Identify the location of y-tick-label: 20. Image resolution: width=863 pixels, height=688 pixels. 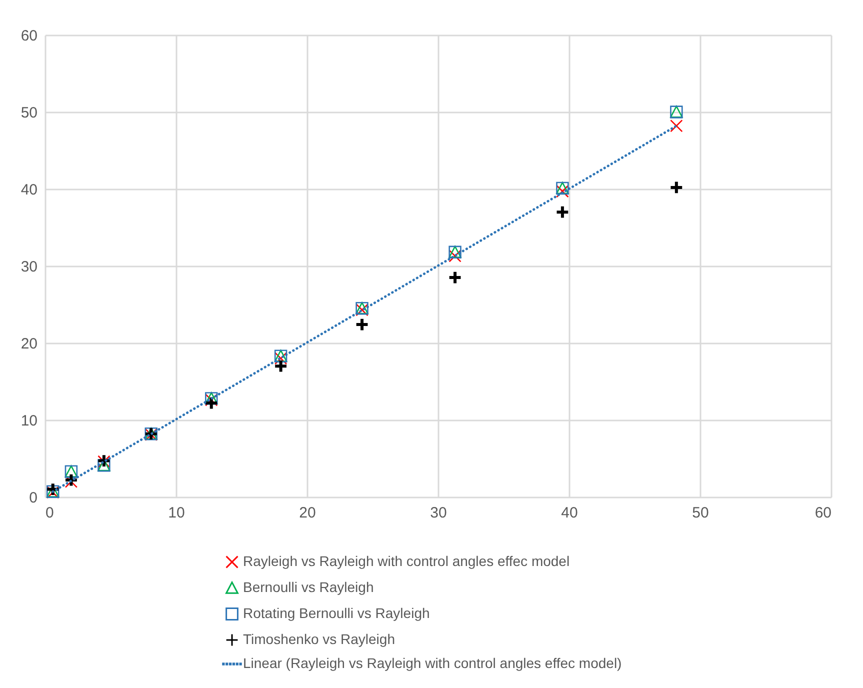
(29, 344).